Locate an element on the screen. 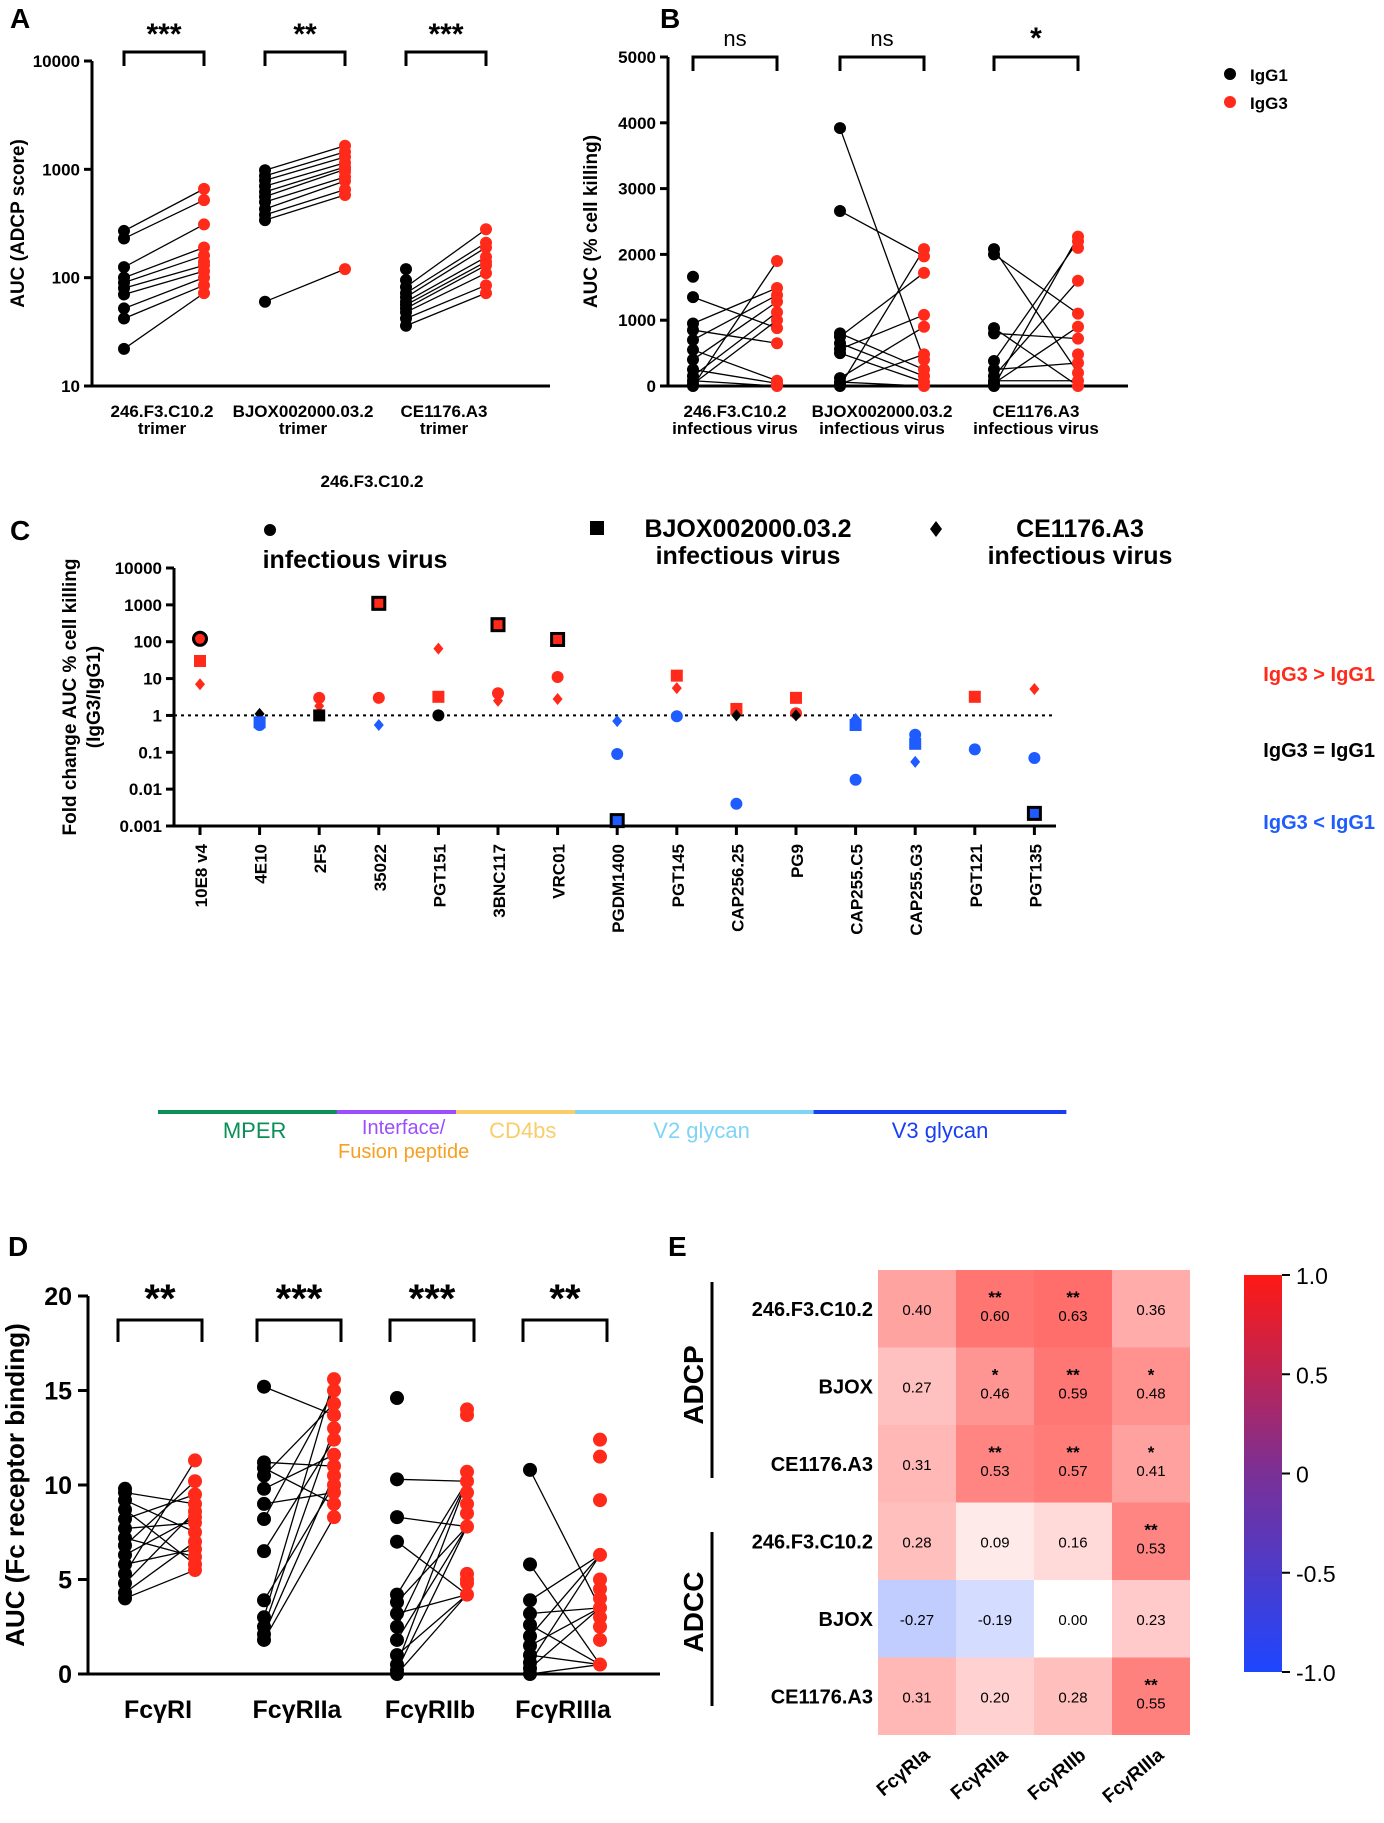 The image size is (1384, 1823). panel-c-group-label: V2 glycan is located at coordinates (701, 1130).